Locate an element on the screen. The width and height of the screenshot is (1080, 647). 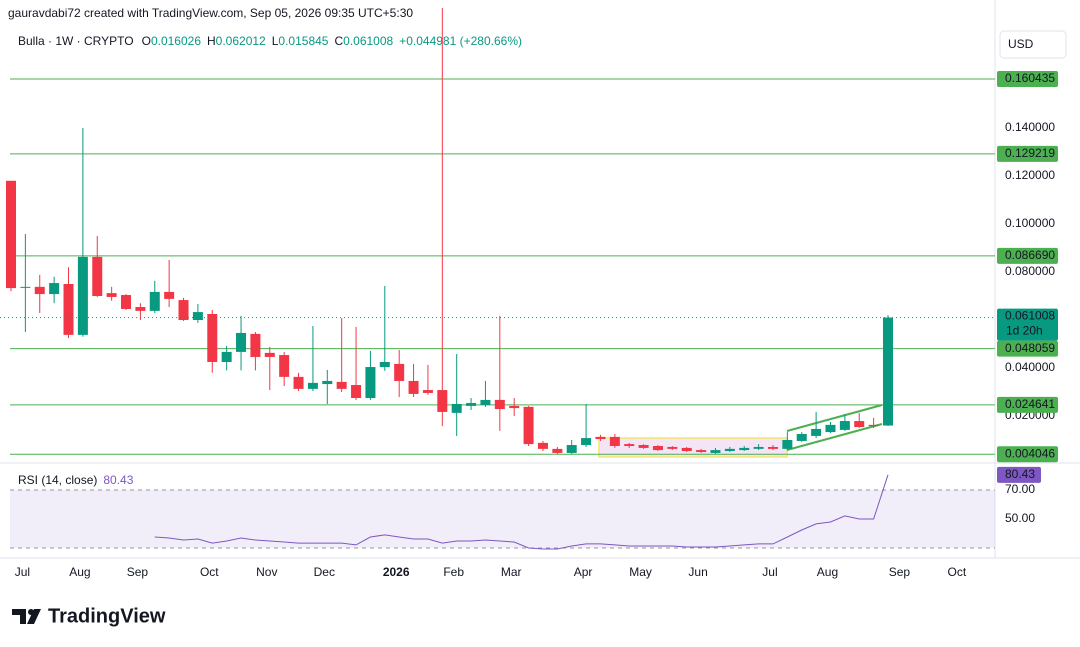
brand-logo is located at coordinates (26, 616).